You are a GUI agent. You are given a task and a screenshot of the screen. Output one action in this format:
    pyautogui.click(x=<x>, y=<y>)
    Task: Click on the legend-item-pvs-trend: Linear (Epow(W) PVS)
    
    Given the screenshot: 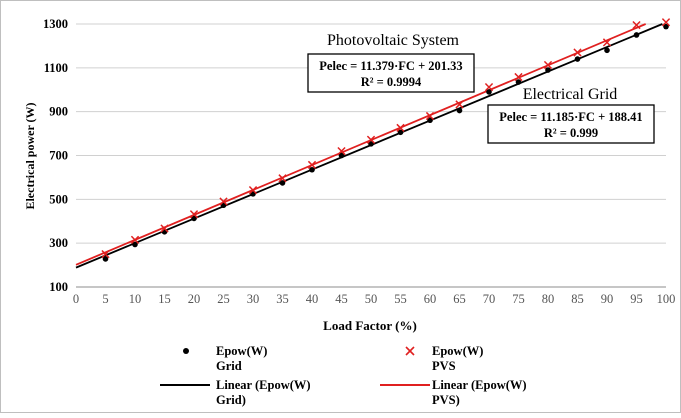 What is the action you would take?
    pyautogui.click(x=453, y=392)
    